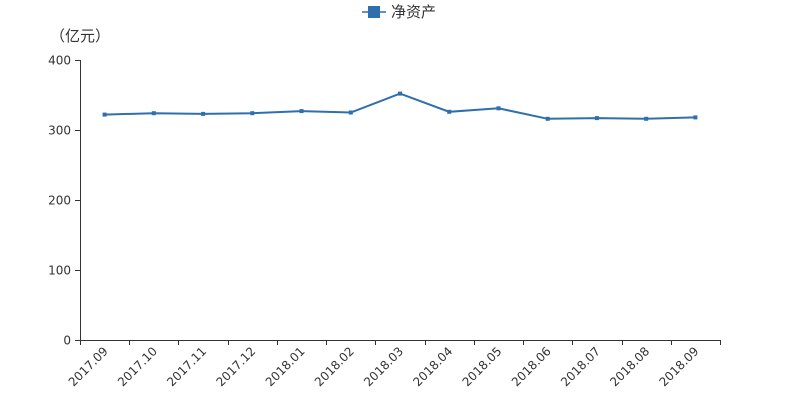 The height and width of the screenshot is (400, 800). Describe the element at coordinates (432, 366) in the screenshot. I see `x-tick-label: 2018.04` at that location.